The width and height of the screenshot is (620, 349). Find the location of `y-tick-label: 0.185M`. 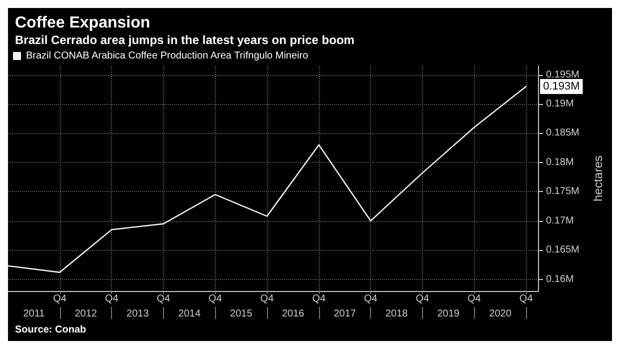

y-tick-label: 0.185M is located at coordinates (563, 133).